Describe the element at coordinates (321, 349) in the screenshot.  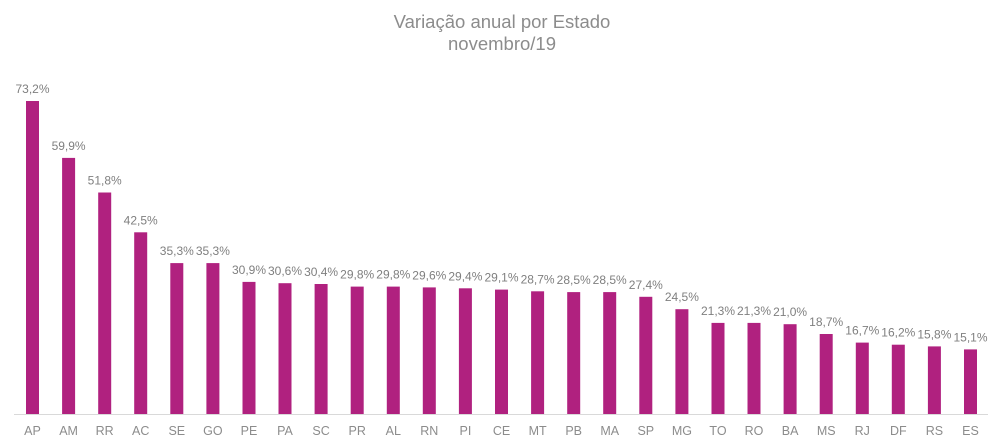
I see `bar-sc` at that location.